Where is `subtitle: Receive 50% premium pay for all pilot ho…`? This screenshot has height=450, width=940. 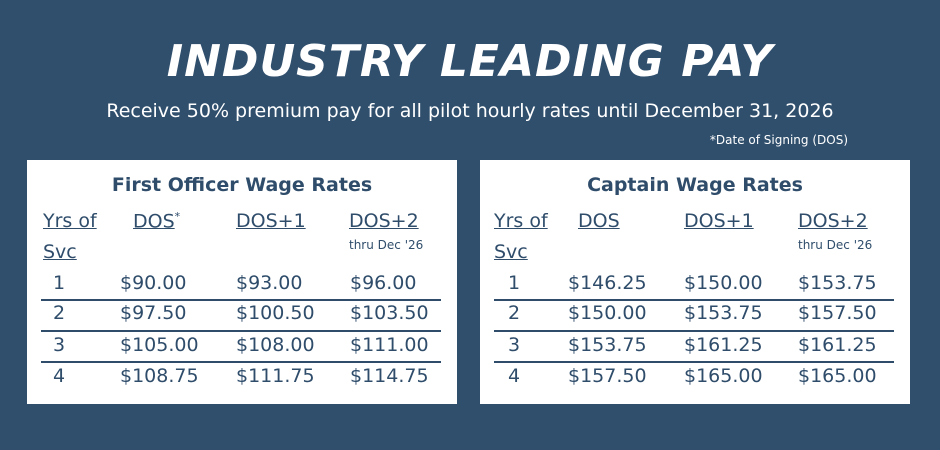
subtitle: Receive 50% premium pay for all pilot ho… is located at coordinates (470, 111).